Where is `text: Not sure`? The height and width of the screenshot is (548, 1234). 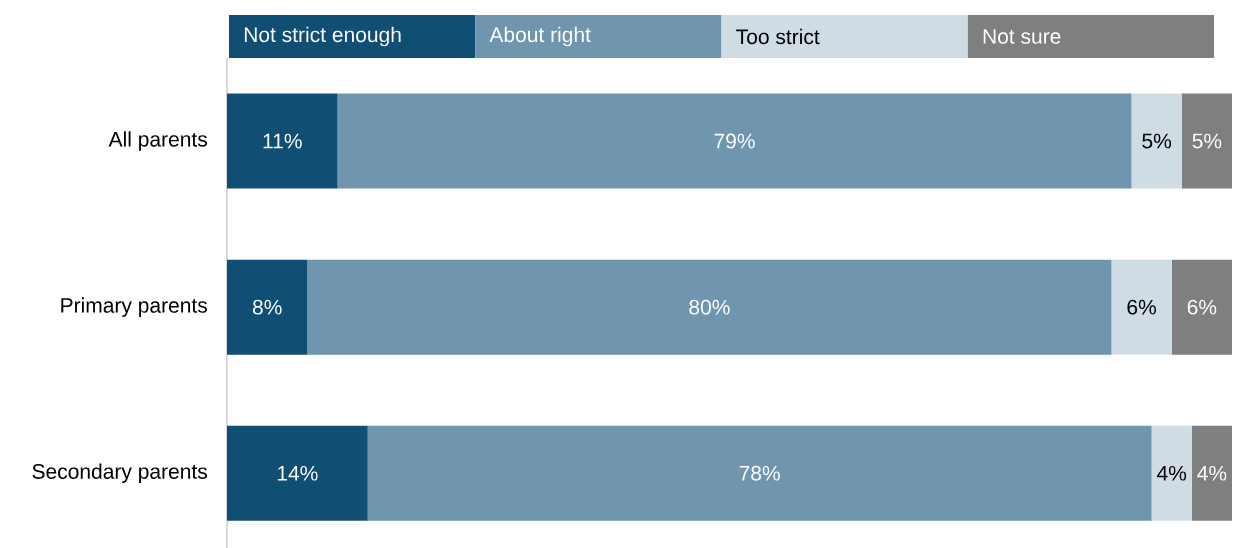 text: Not sure is located at coordinates (1022, 36).